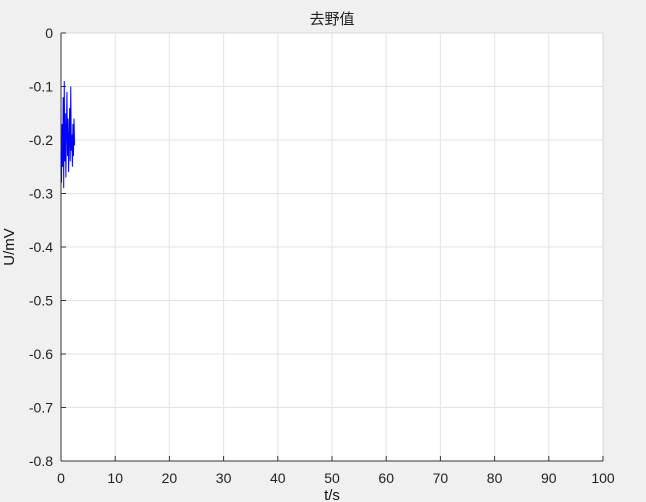 The width and height of the screenshot is (646, 502). I want to click on x-tick-label: 20, so click(170, 478).